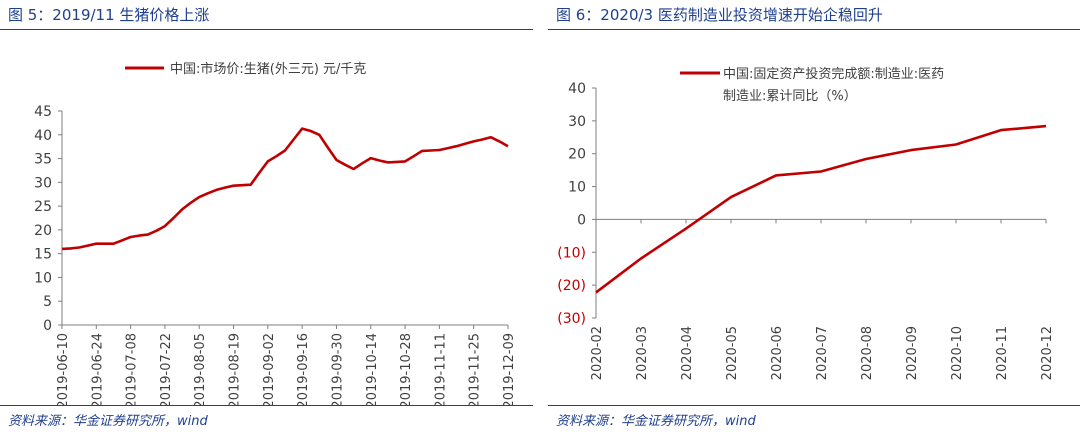 Image resolution: width=1080 pixels, height=432 pixels. Describe the element at coordinates (303, 369) in the screenshot. I see `x-tick-label: 2019-09-16` at that location.